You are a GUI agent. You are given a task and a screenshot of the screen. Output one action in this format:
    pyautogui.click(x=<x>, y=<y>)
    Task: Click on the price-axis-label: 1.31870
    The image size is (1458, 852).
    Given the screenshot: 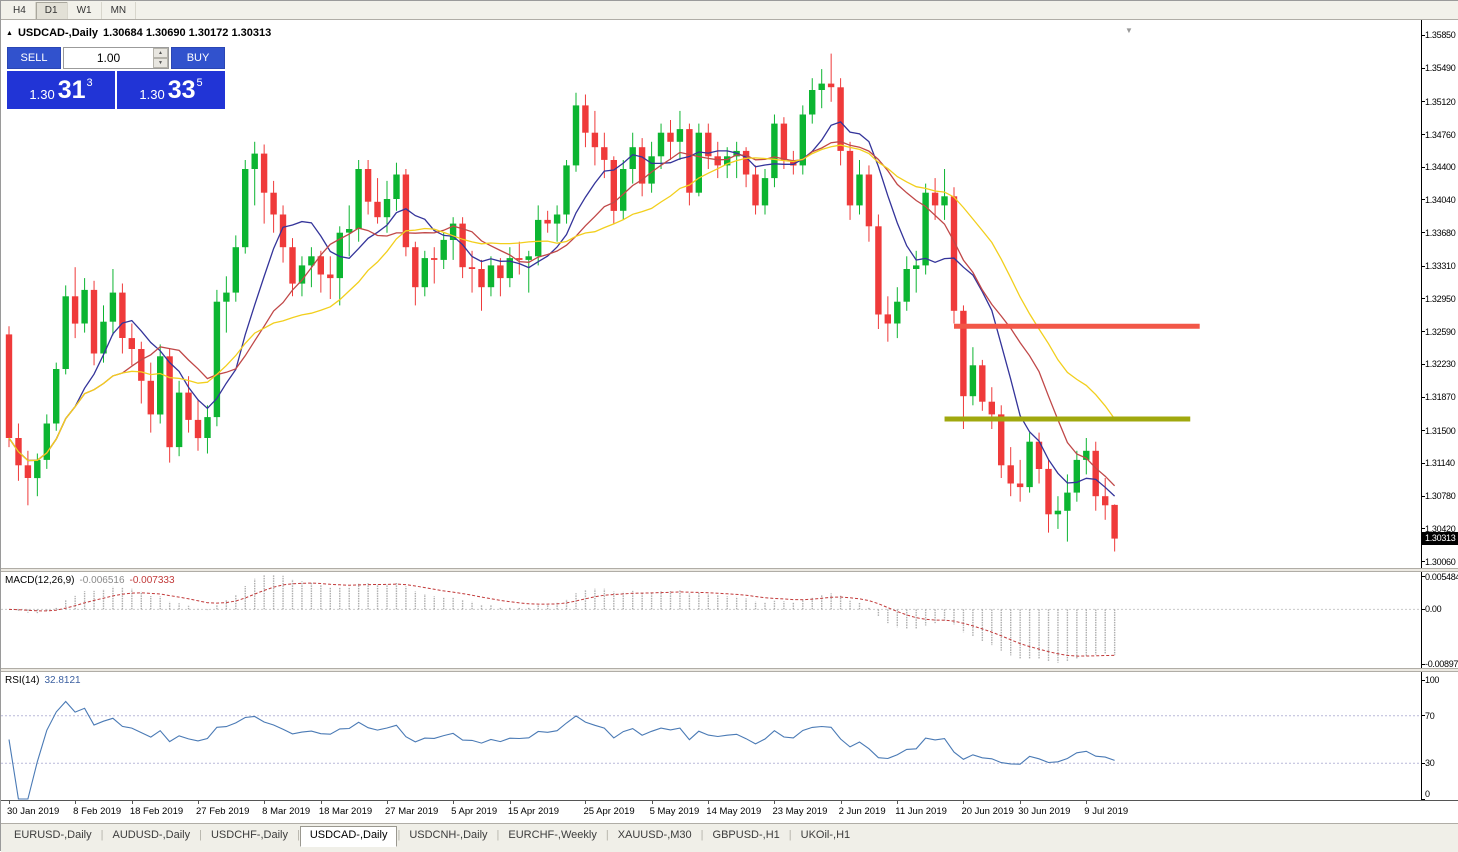 What is the action you would take?
    pyautogui.click(x=1440, y=397)
    